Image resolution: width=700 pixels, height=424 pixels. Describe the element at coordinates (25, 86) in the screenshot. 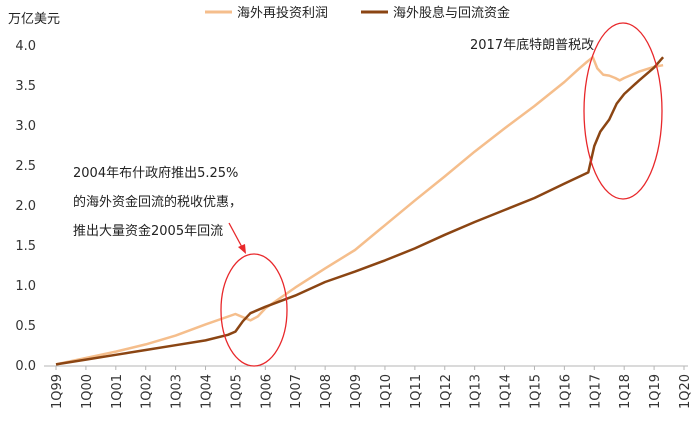

I see `y-tick-label: 3.5` at that location.